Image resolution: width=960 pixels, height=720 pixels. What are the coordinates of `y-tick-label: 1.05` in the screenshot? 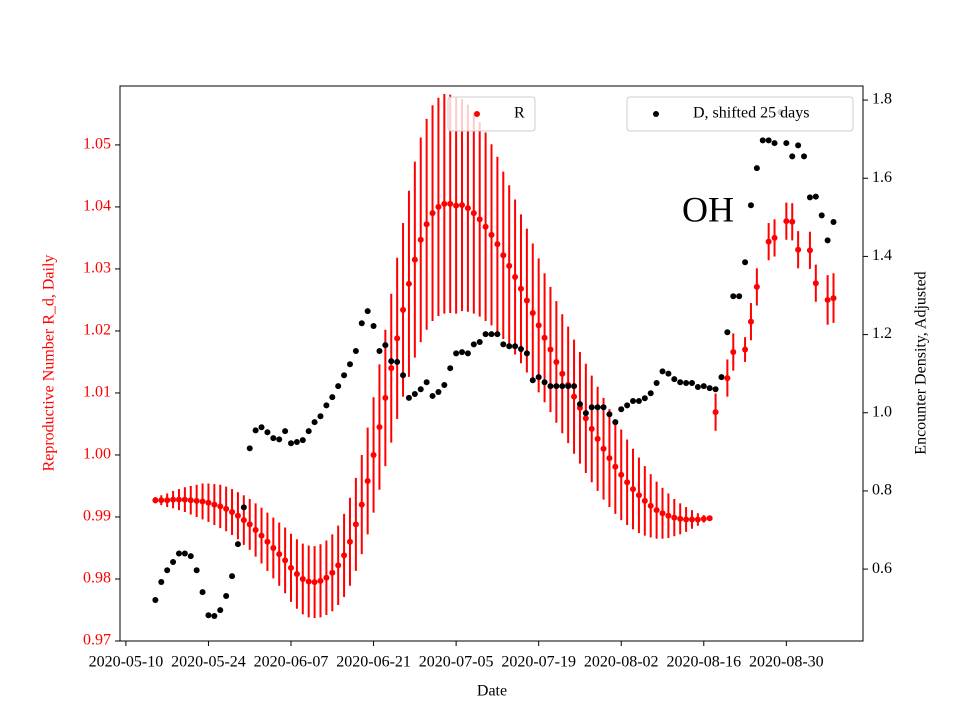 It's located at (97, 144).